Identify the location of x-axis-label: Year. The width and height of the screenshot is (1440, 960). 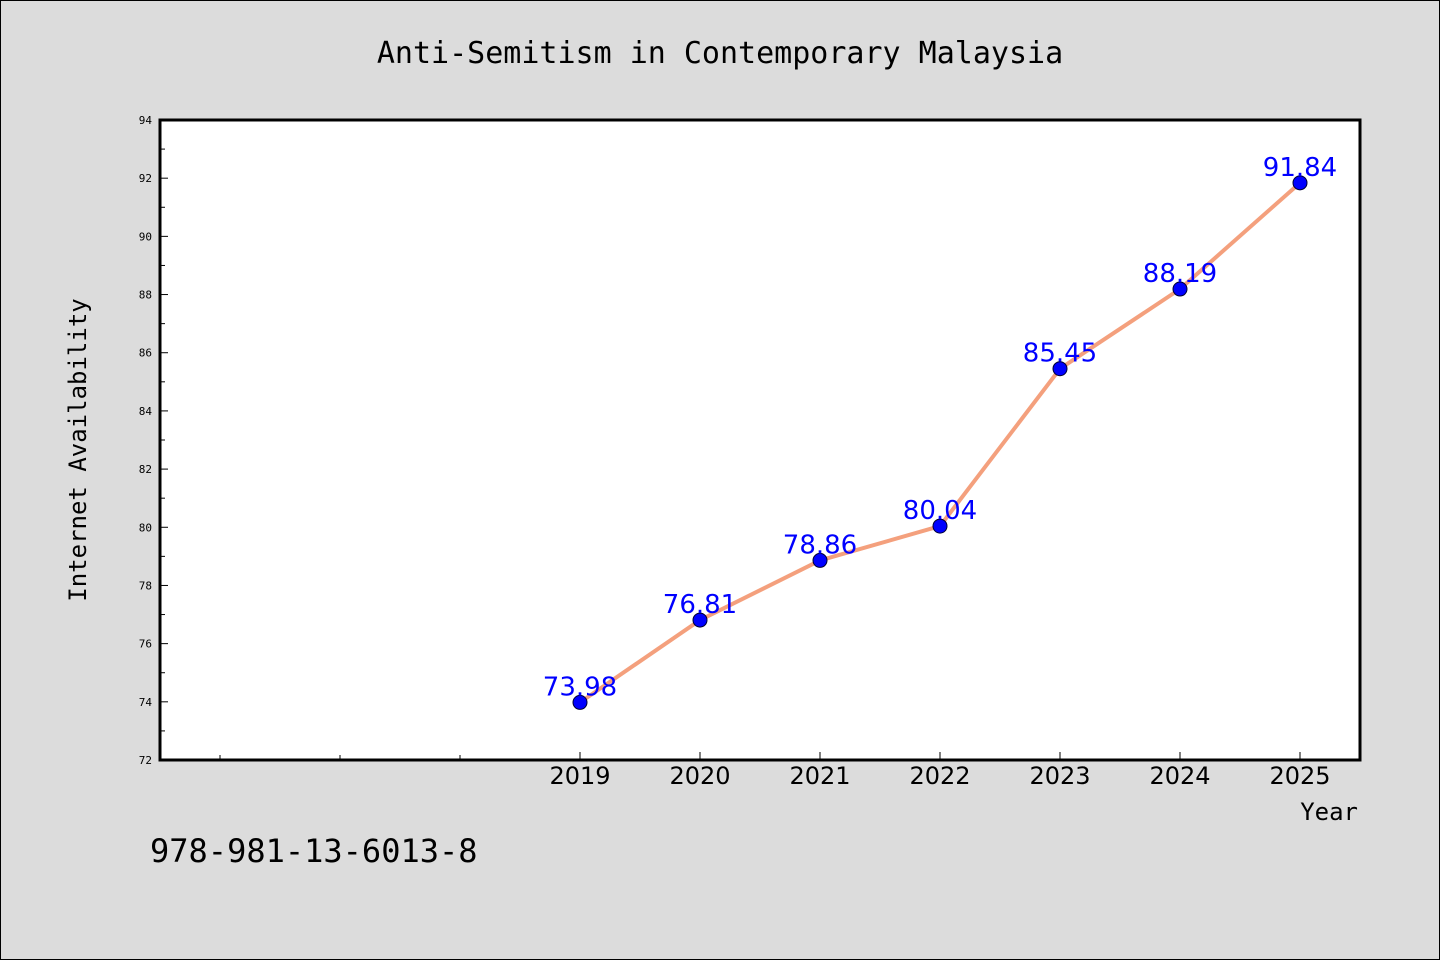
(1329, 812).